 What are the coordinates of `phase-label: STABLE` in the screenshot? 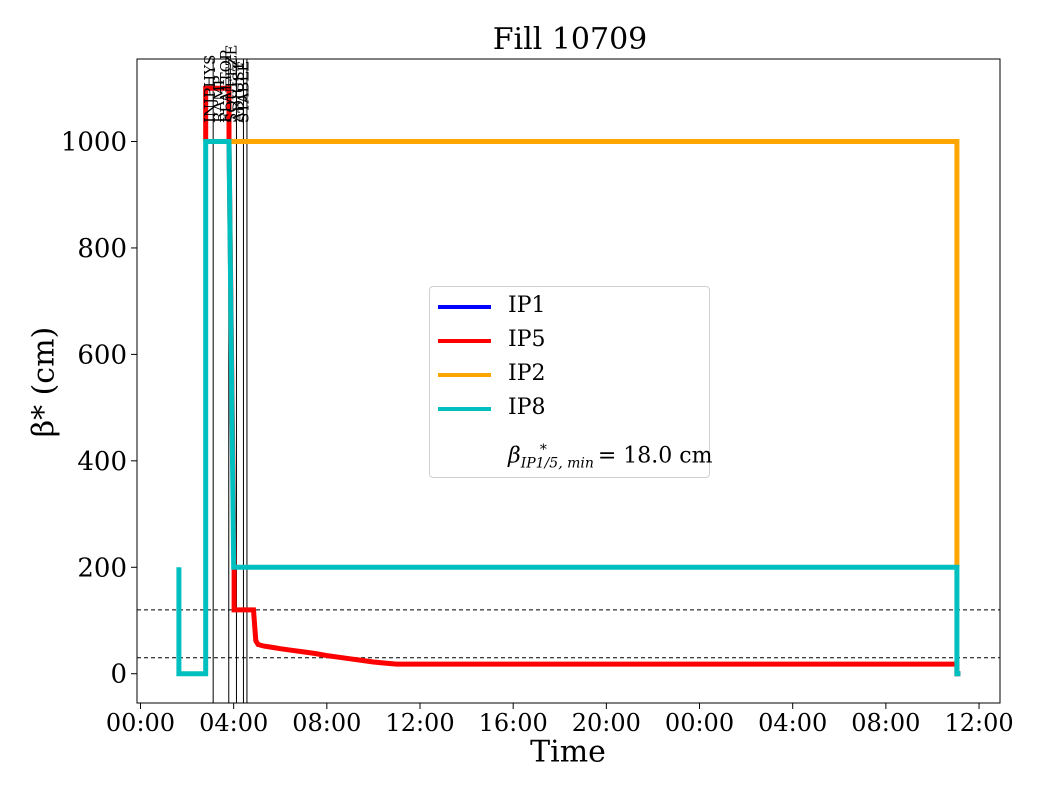 It's located at (243, 92).